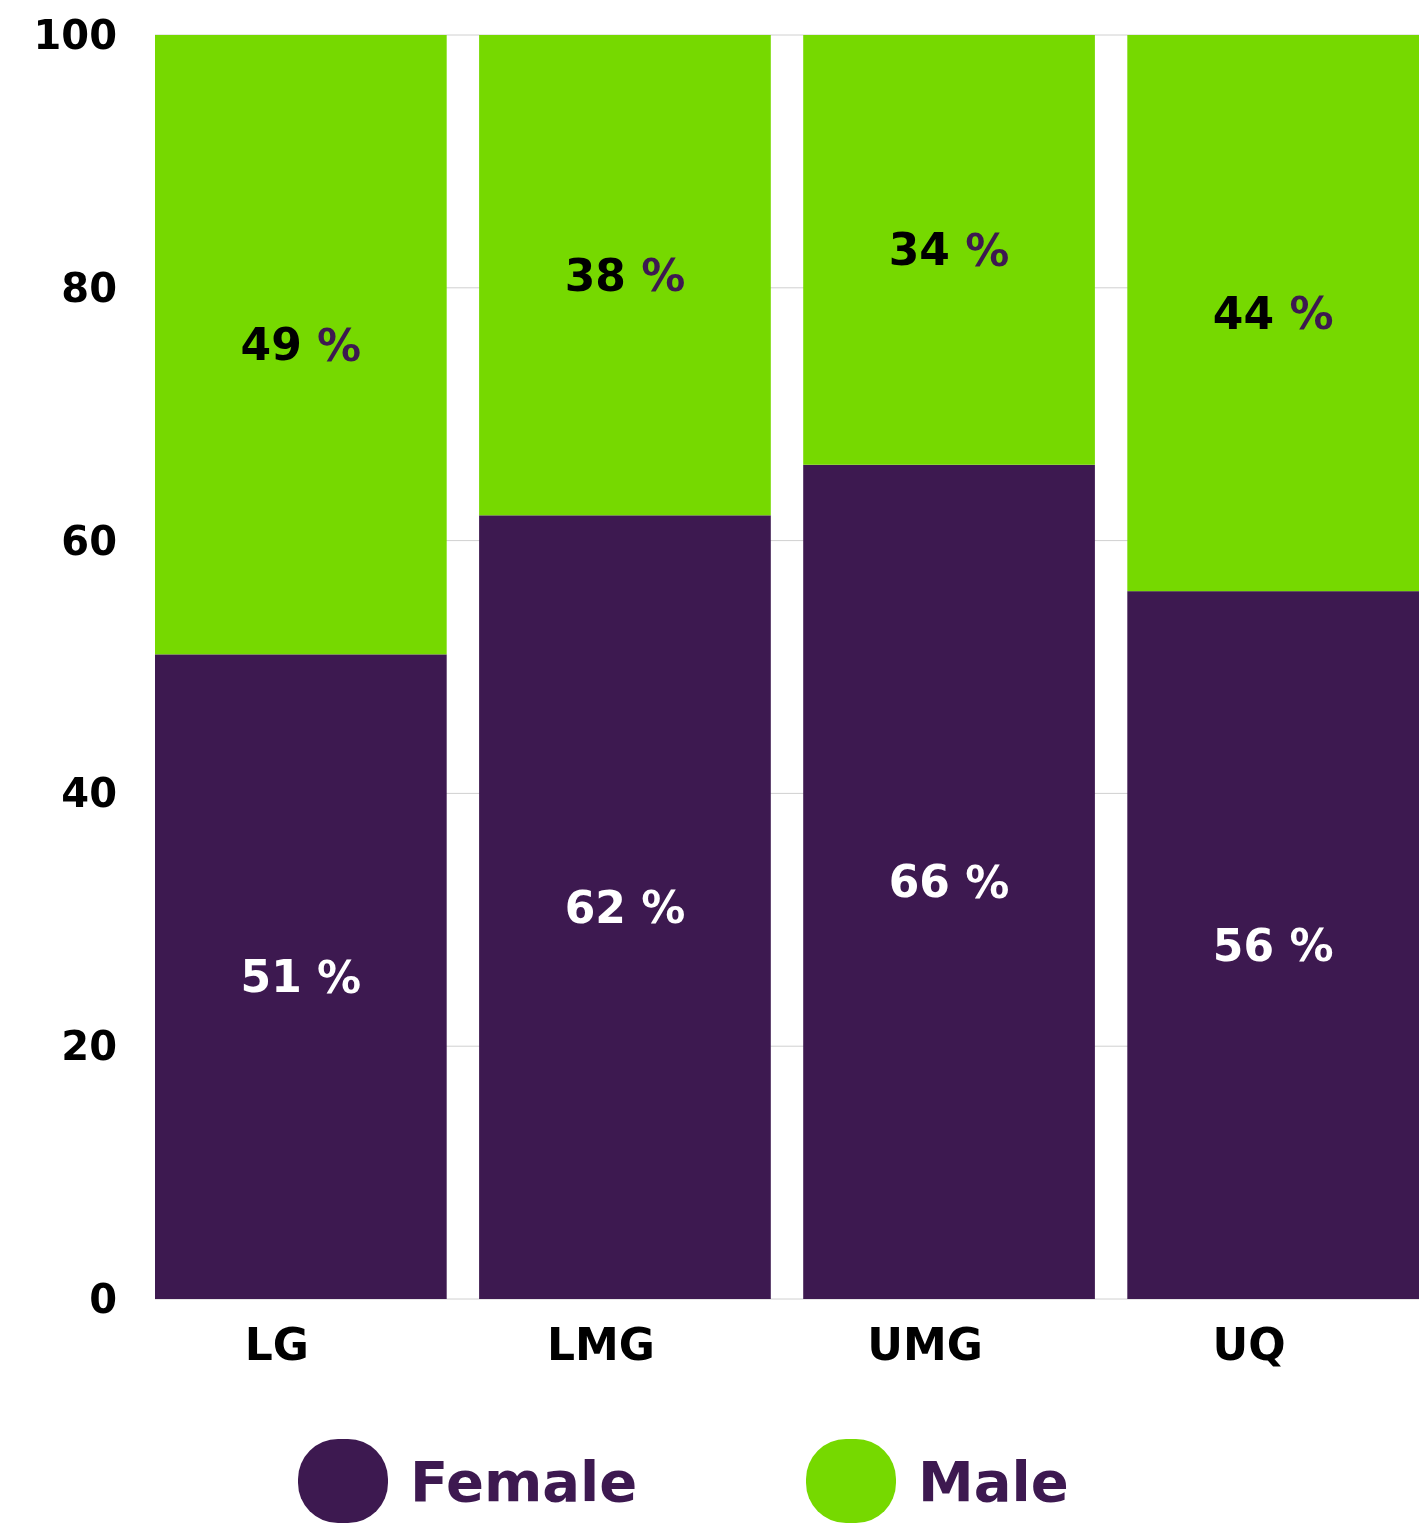  Describe the element at coordinates (600, 1344) in the screenshot. I see `x-tick-label: LMG` at that location.